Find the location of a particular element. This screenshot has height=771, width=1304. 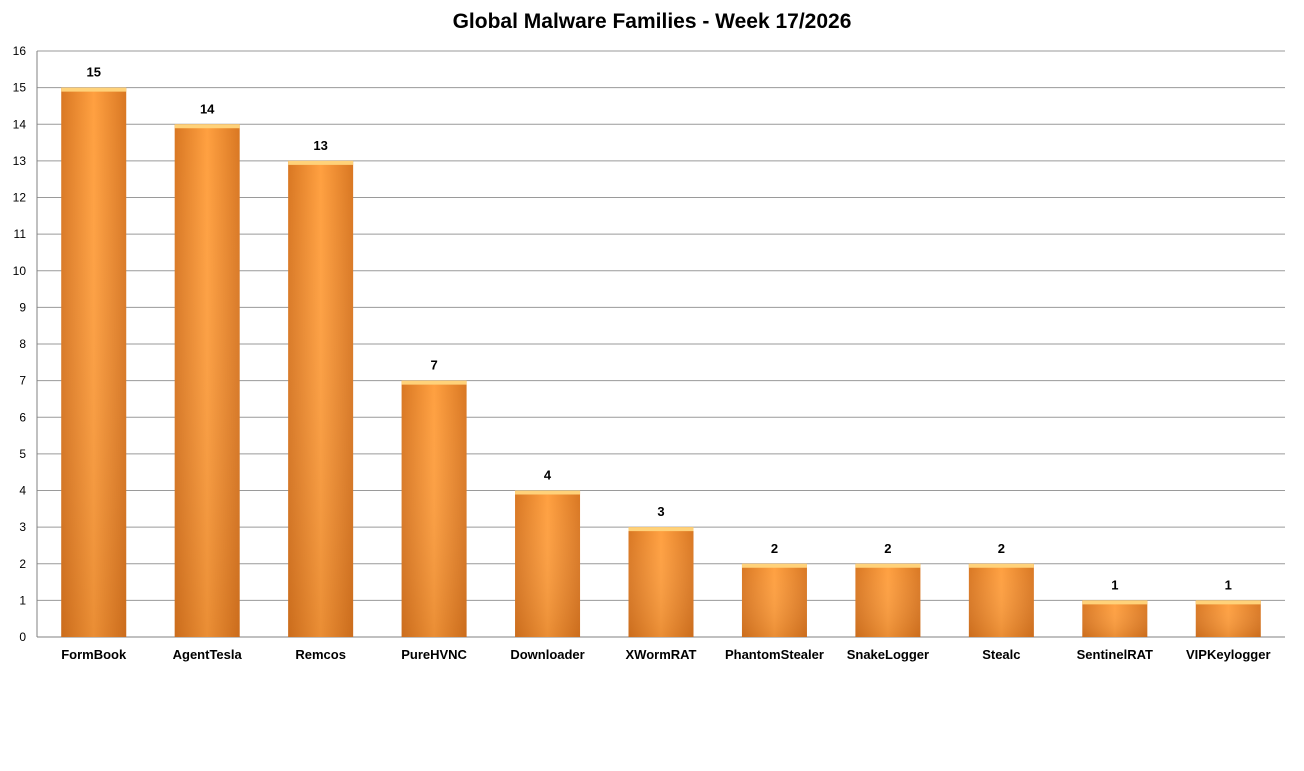

bar-phantomstealer is located at coordinates (774, 600).